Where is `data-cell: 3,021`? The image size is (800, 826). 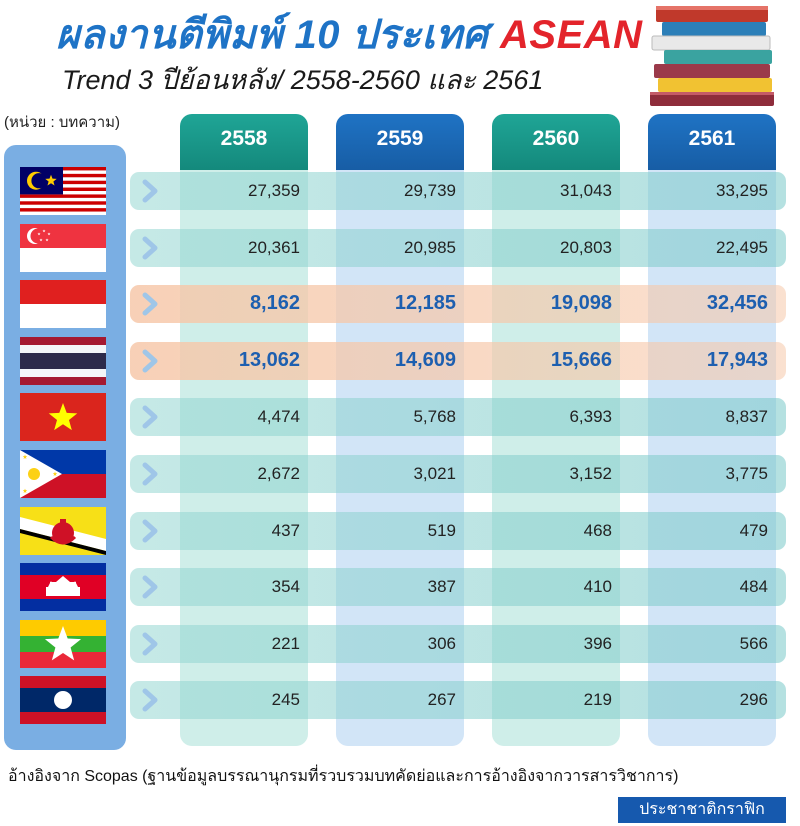
data-cell: 3,021 is located at coordinates (434, 473).